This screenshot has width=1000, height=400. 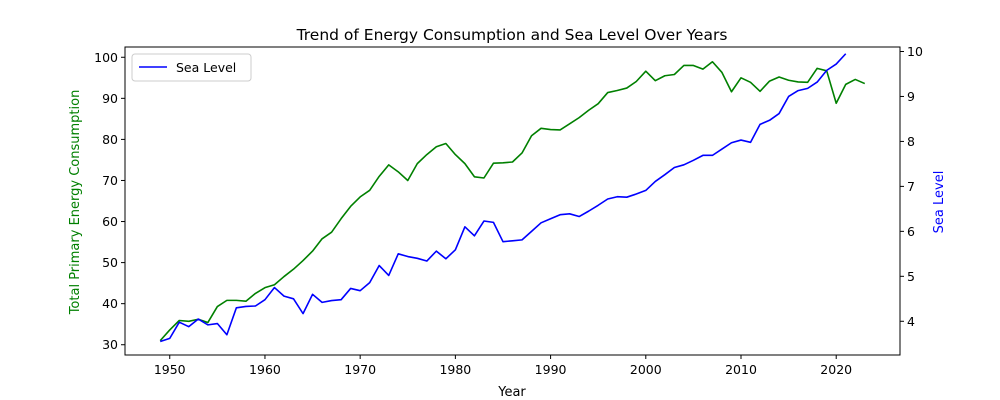 I want to click on y-right-tick-label: 5, so click(x=911, y=276).